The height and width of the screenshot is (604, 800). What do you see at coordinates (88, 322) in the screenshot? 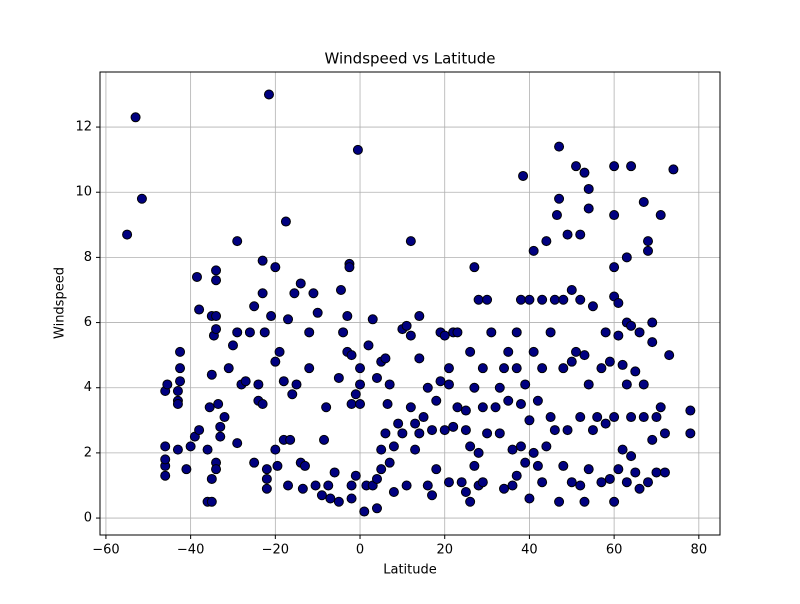
I see `y-tick-label: 6` at bounding box center [88, 322].